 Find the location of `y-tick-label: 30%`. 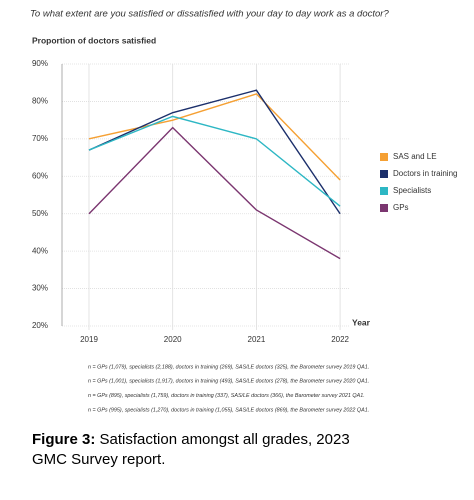

y-tick-label: 30% is located at coordinates (40, 288).